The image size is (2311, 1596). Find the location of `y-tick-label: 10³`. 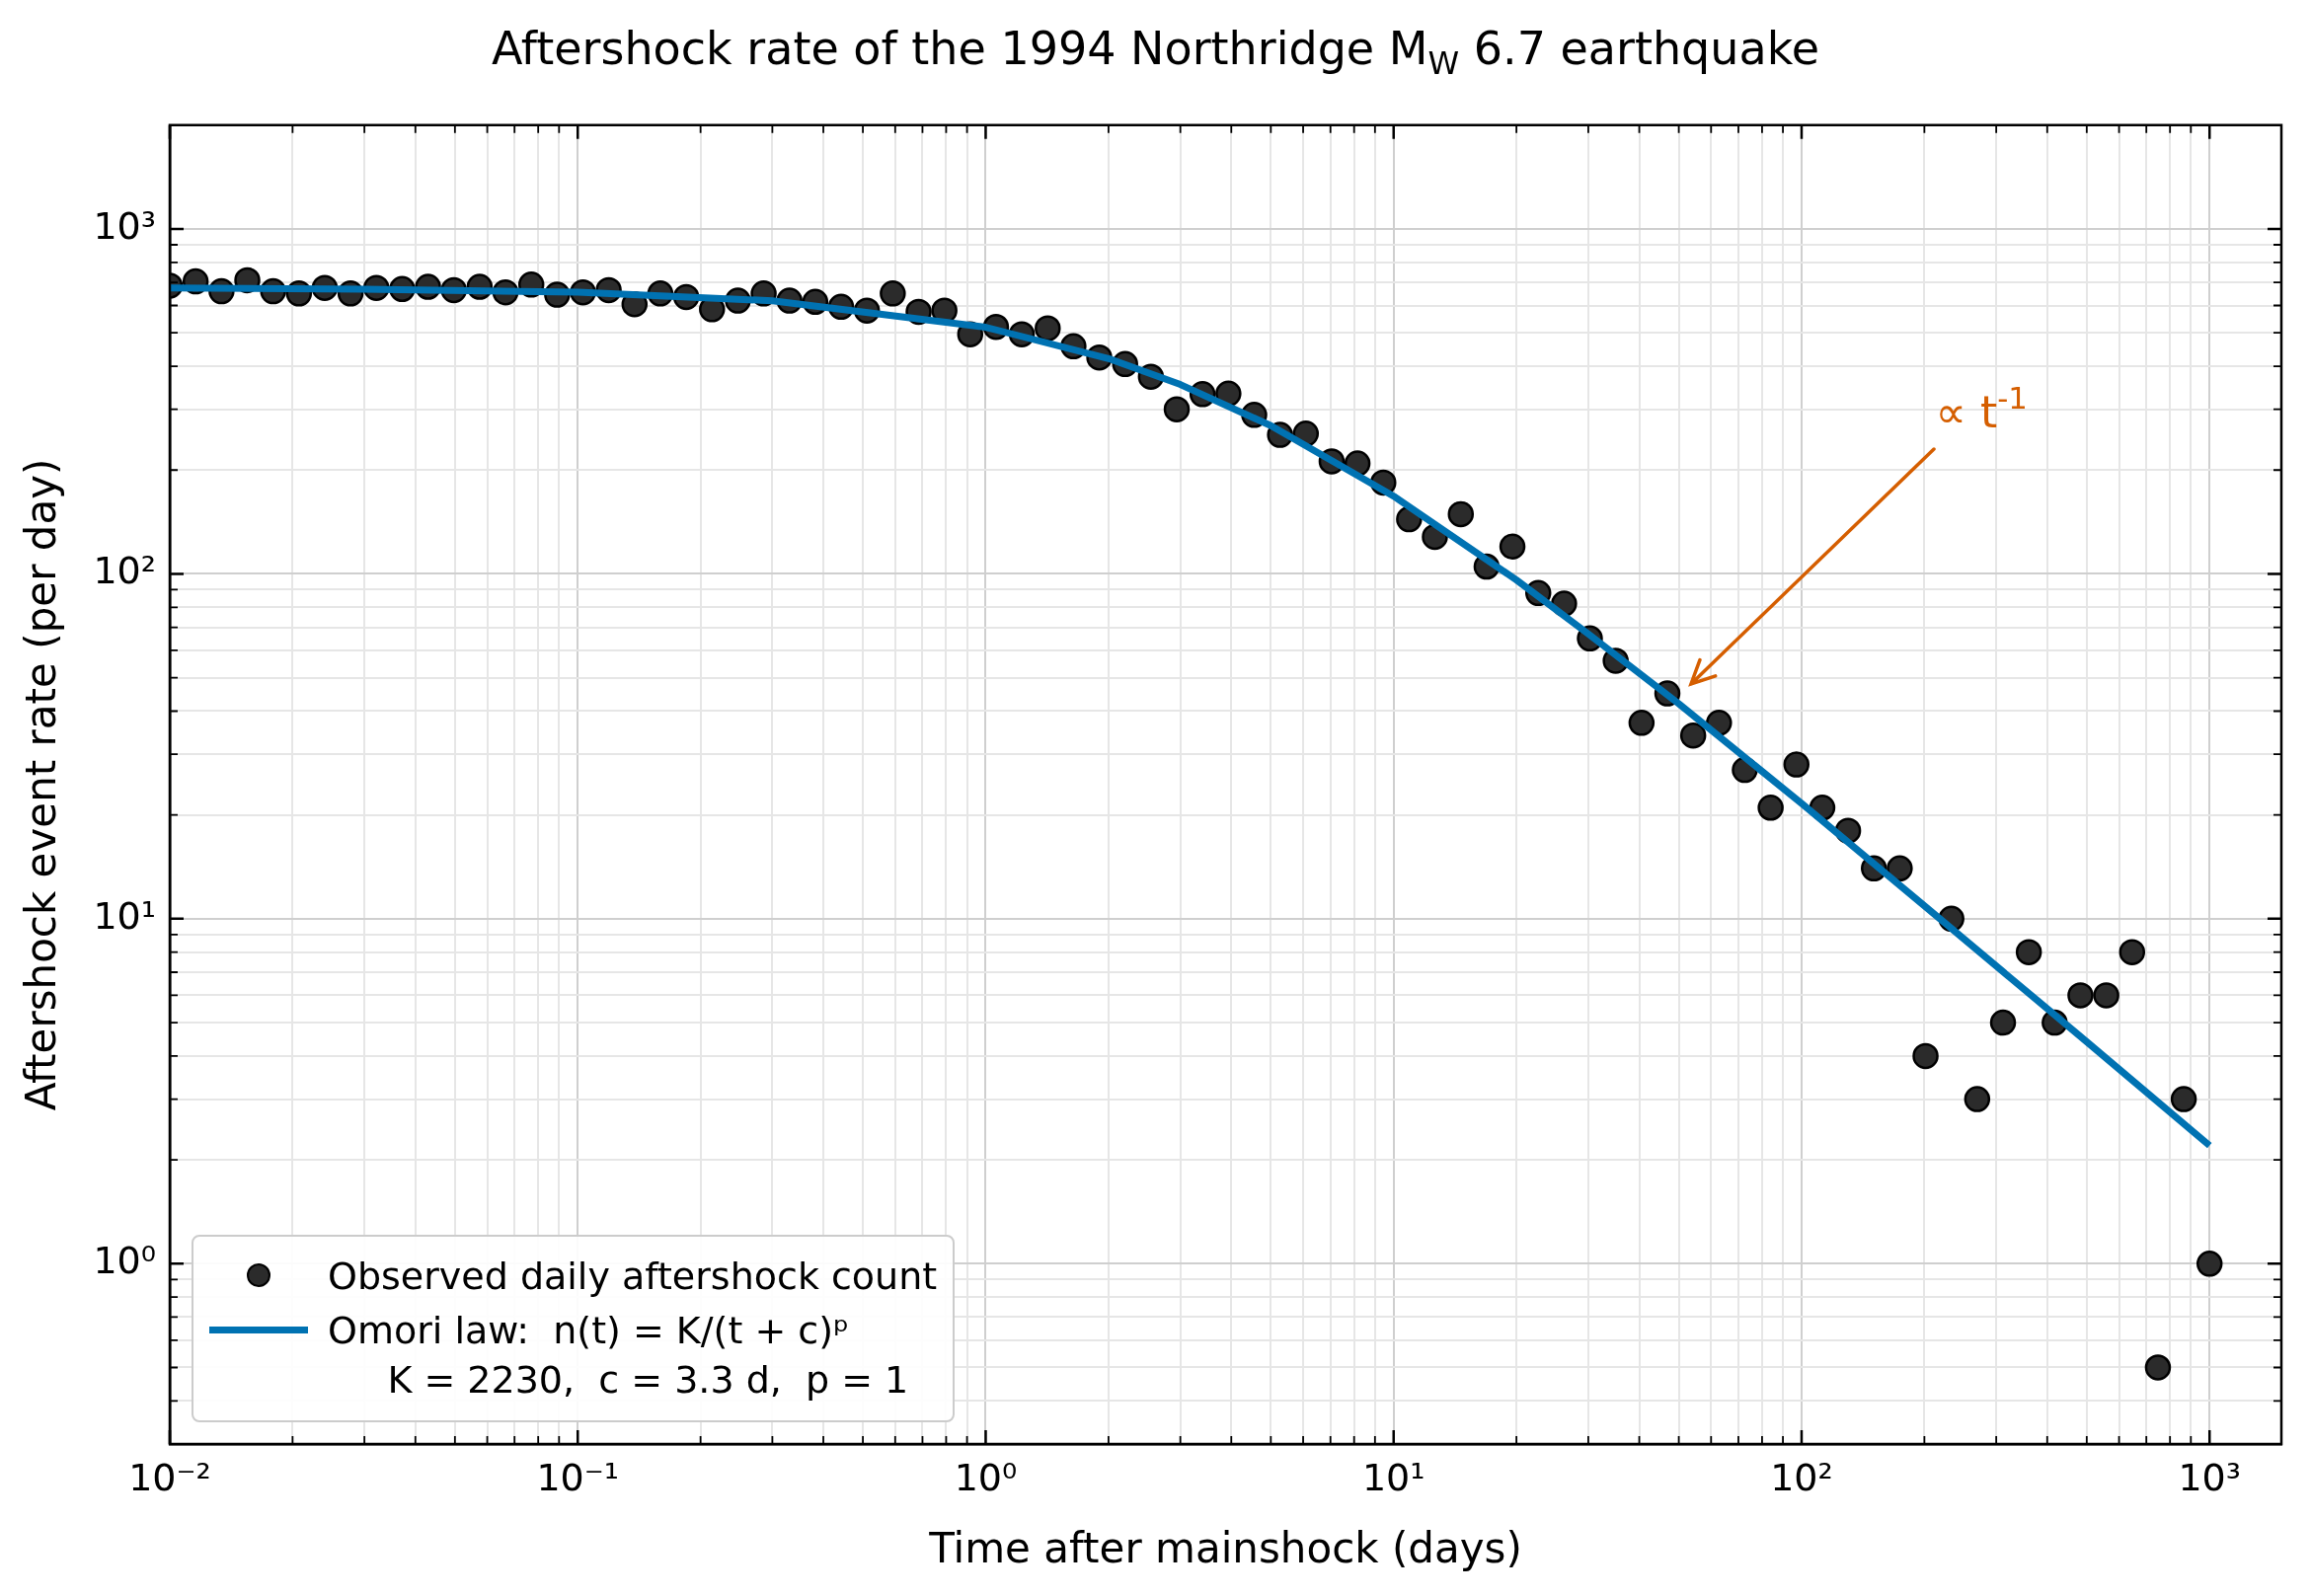

y-tick-label: 10³ is located at coordinates (125, 225).